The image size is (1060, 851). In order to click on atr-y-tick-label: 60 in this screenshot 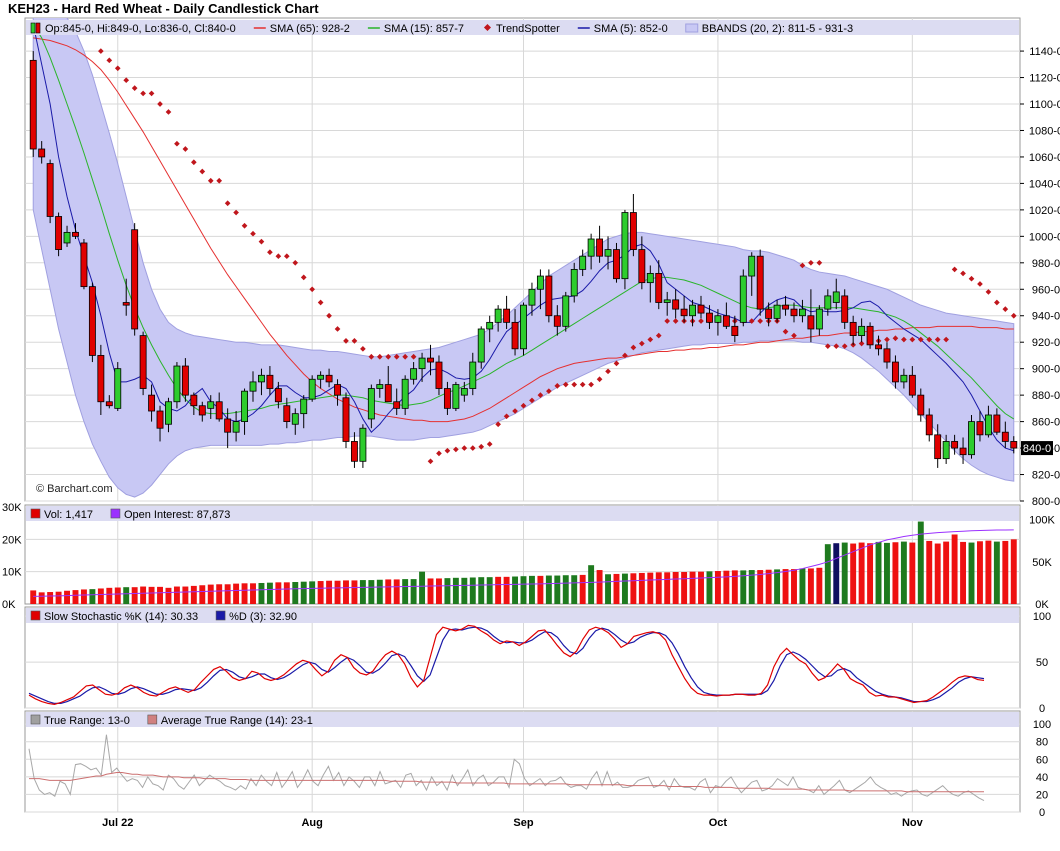, I will do `click(1042, 760)`.